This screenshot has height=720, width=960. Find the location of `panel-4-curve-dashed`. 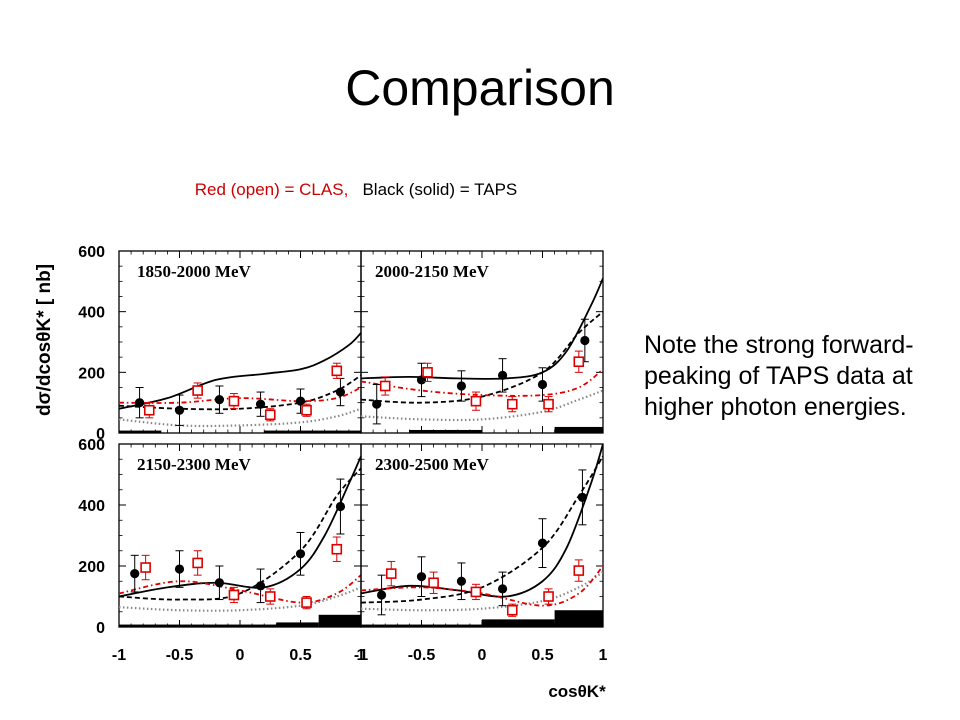

panel-4-curve-dashed is located at coordinates (482, 529).